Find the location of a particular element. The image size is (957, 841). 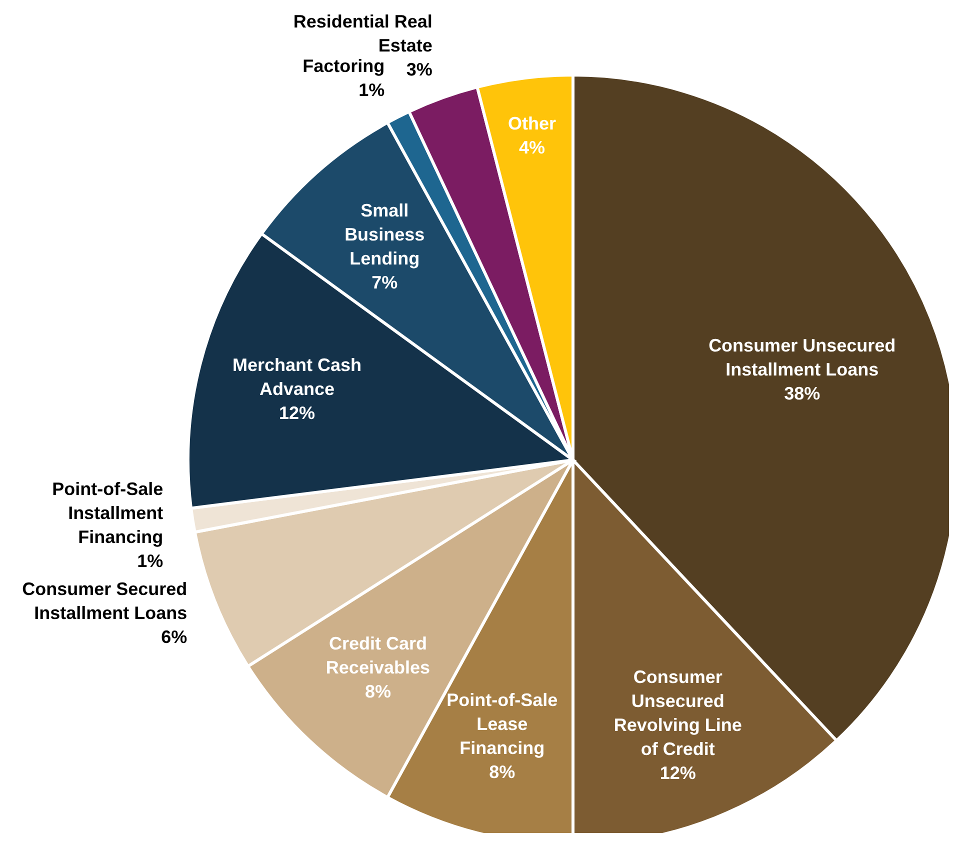

slice-label: Factoring is located at coordinates (343, 66).